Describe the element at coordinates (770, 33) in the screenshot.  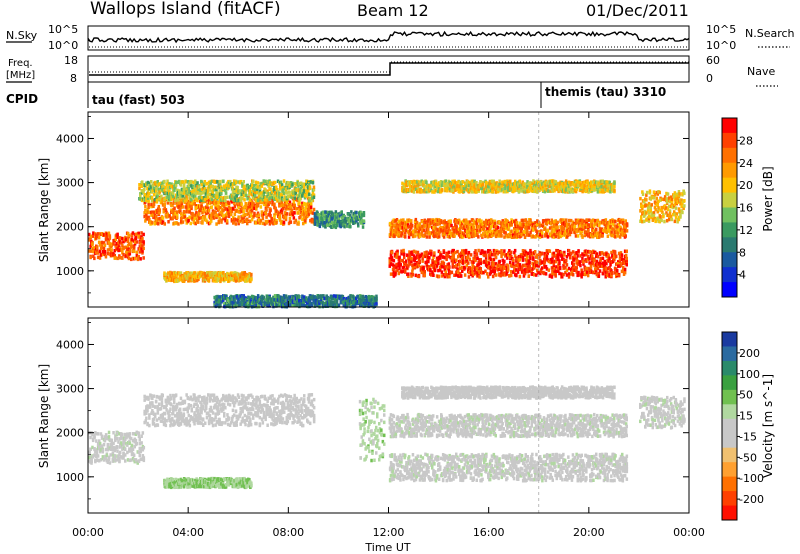
I see `nsearch-label: N.Search` at that location.